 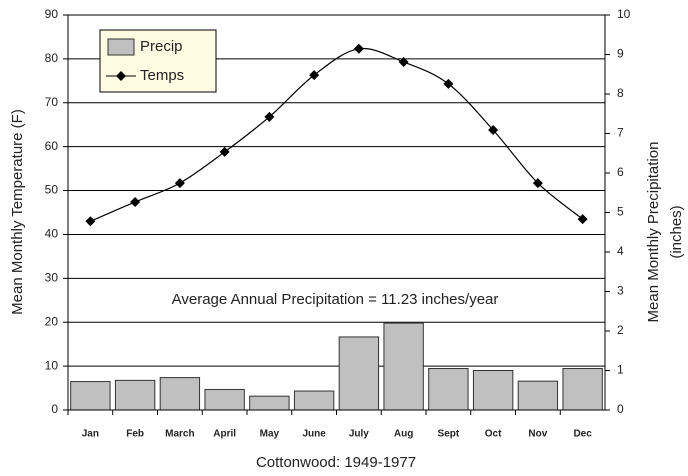 What do you see at coordinates (52, 234) in the screenshot?
I see `y-tick-label: 40` at bounding box center [52, 234].